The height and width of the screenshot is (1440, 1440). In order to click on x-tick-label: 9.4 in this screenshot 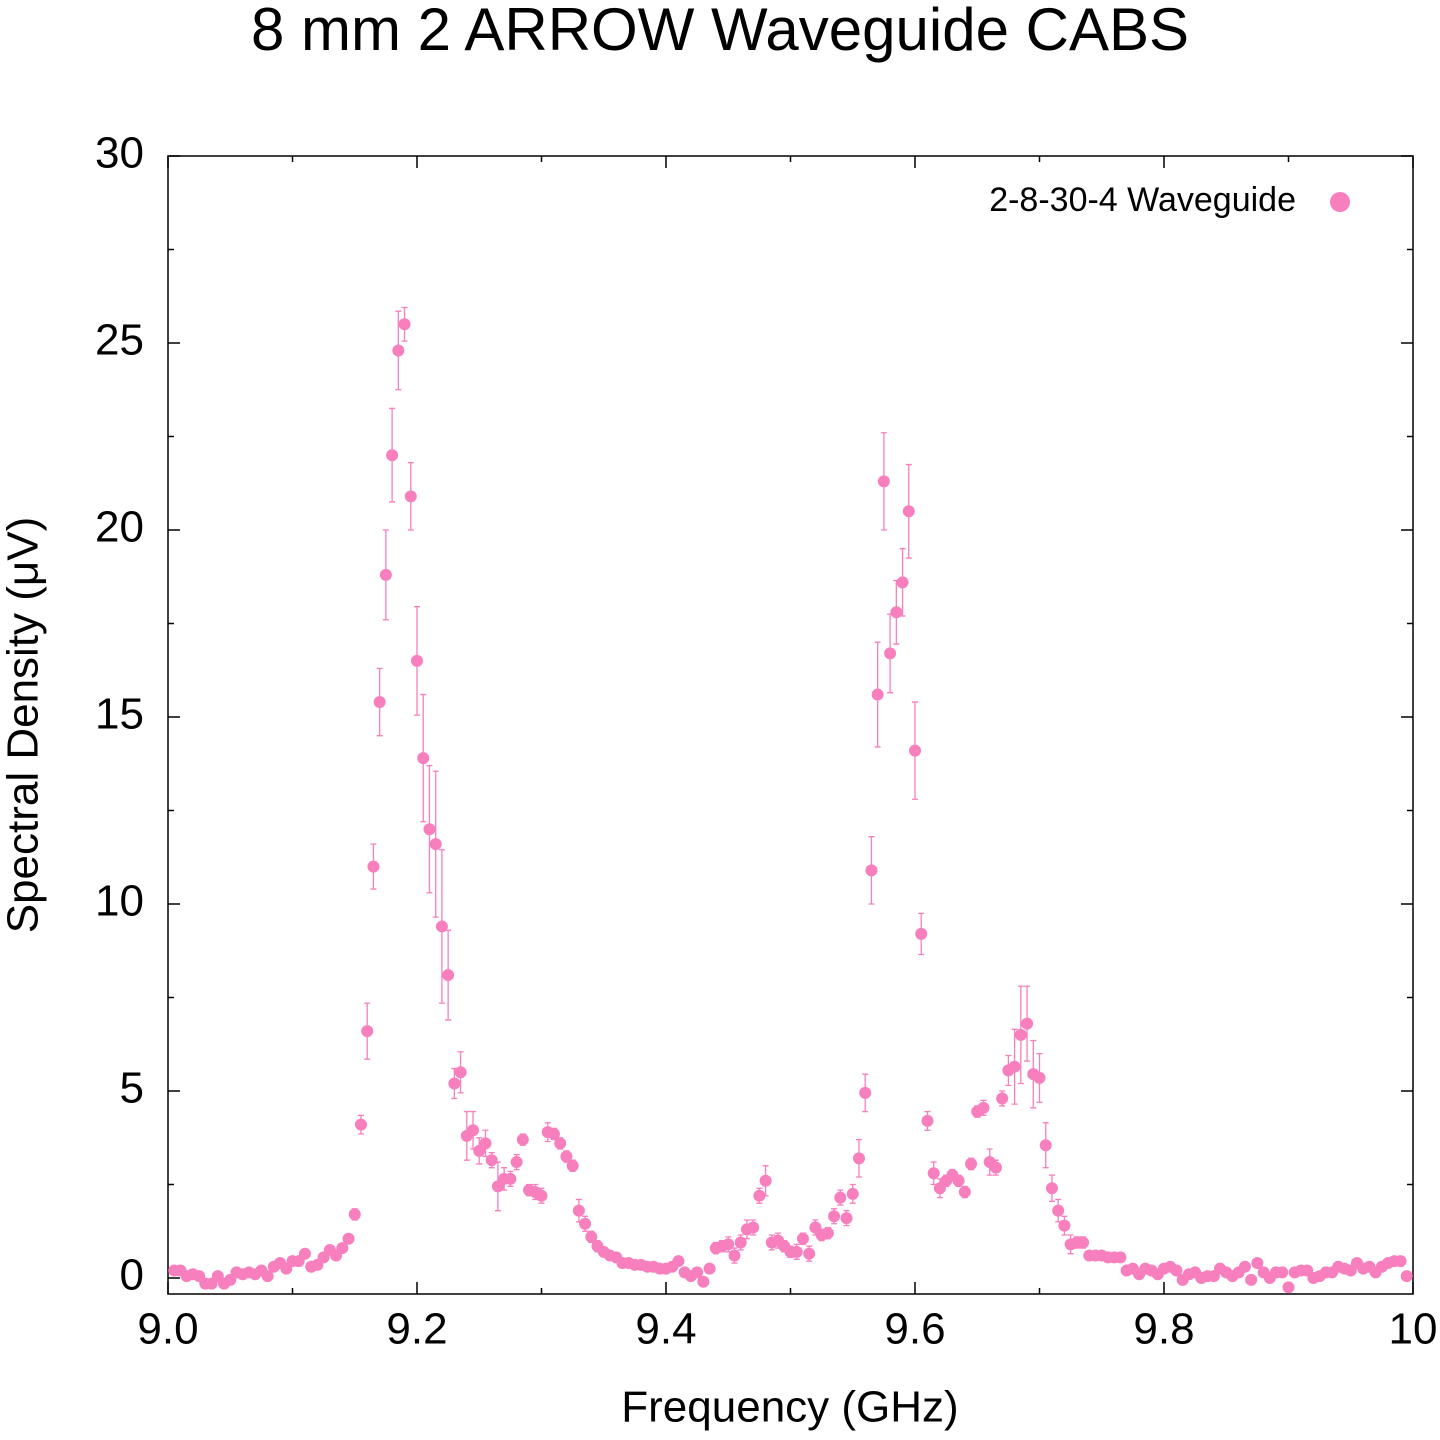, I will do `click(665, 1329)`.